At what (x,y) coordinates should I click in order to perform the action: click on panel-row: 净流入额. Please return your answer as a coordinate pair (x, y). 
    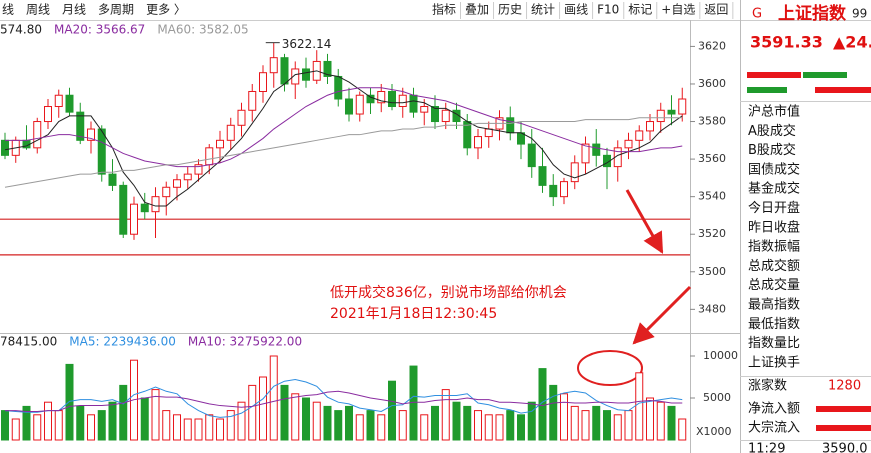
    Looking at the image, I should click on (774, 409).